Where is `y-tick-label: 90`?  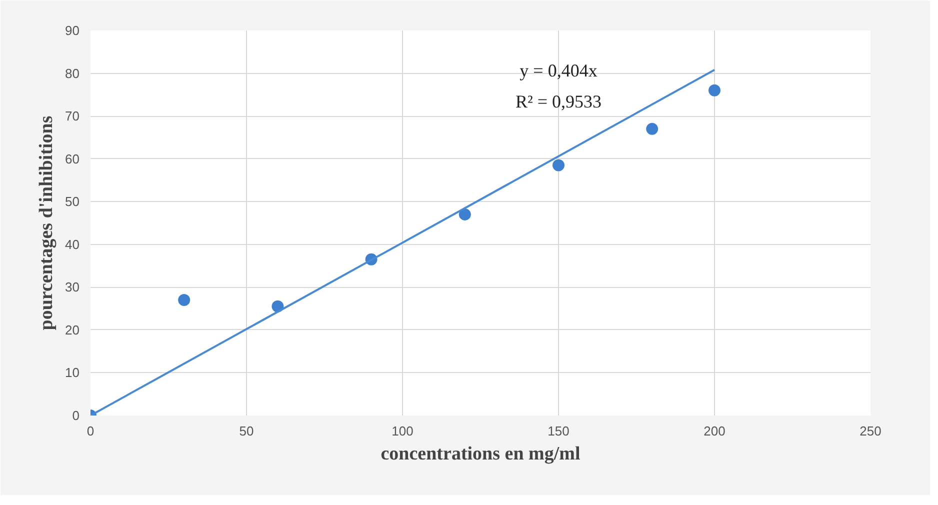
y-tick-label: 90 is located at coordinates (72, 30).